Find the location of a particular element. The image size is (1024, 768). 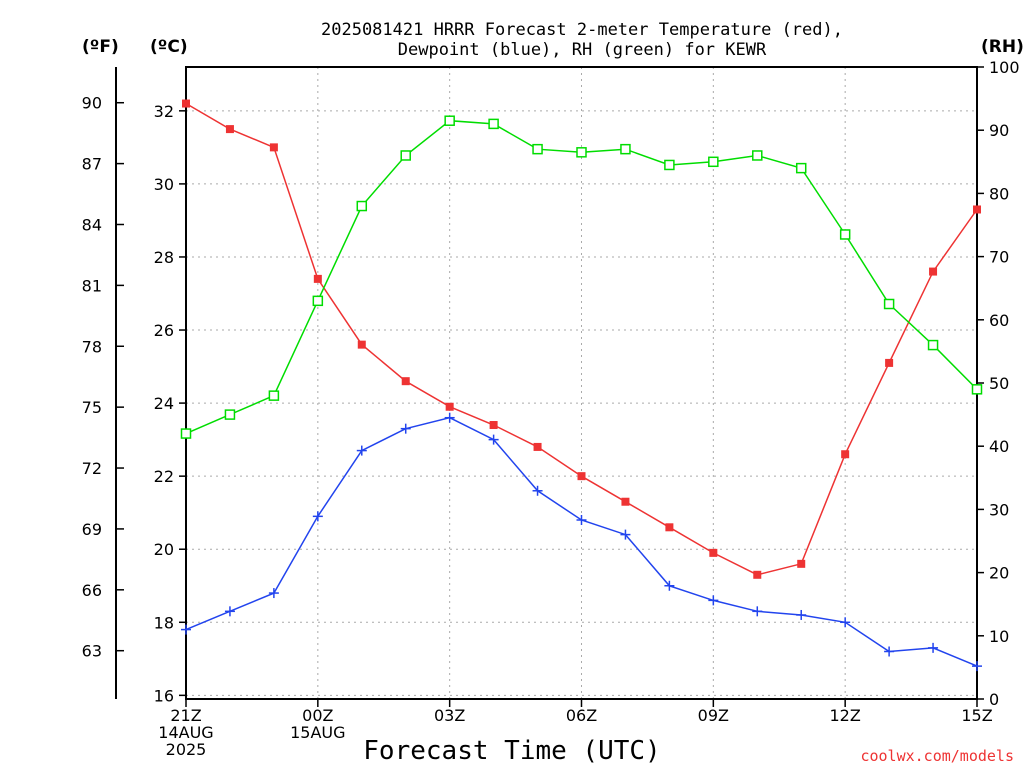

x-tick-label: 15Z is located at coordinates (976, 715).